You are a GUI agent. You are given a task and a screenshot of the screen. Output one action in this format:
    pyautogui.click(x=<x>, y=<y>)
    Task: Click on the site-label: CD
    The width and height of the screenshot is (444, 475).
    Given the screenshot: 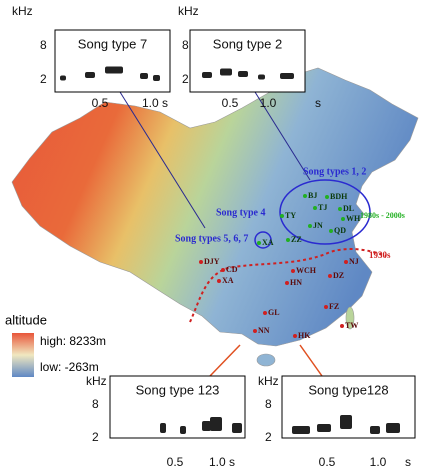 What is the action you would take?
    pyautogui.click(x=232, y=269)
    